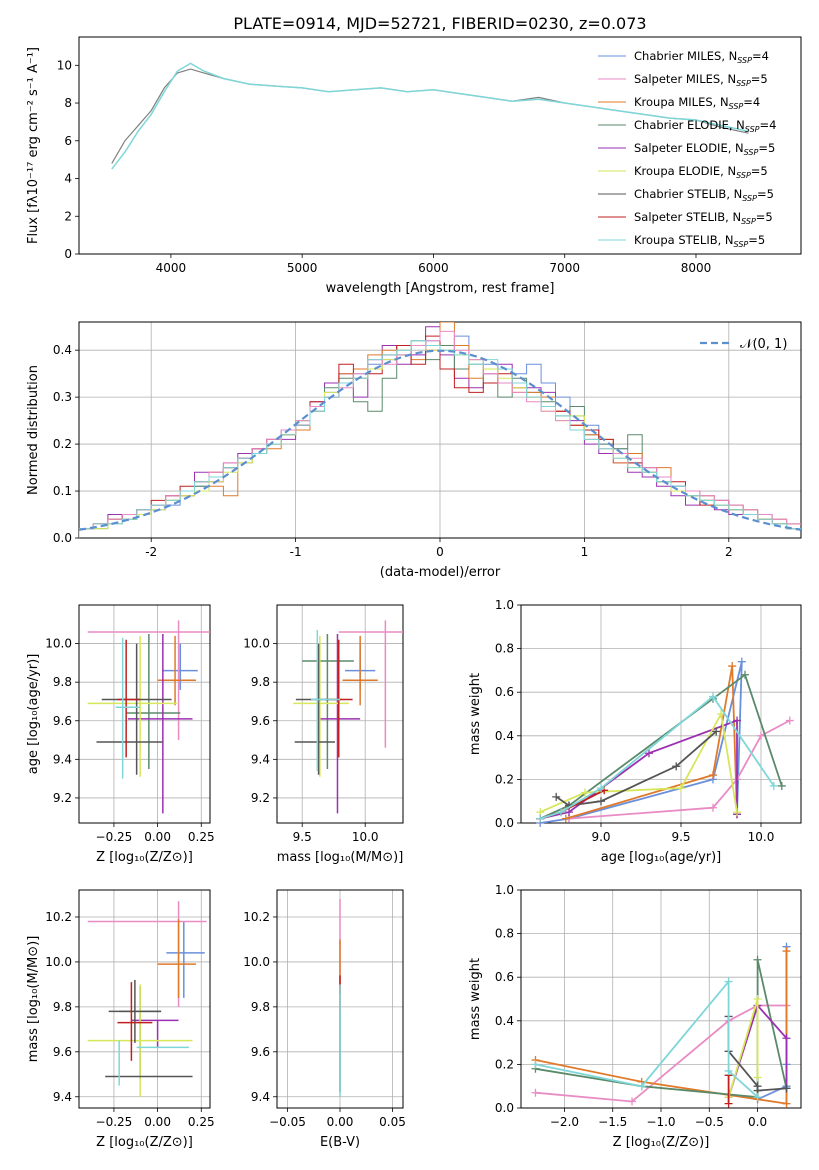 The image size is (819, 1170). I want to click on x-tick-label: -1, so click(296, 552).